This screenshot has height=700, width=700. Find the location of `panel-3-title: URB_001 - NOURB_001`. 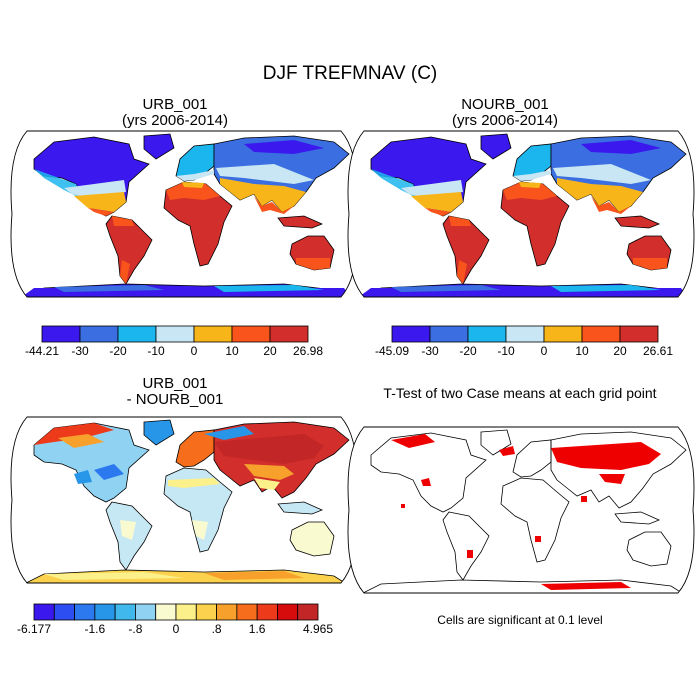

panel-3-title: URB_001 - NOURB_001 is located at coordinates (175, 392).